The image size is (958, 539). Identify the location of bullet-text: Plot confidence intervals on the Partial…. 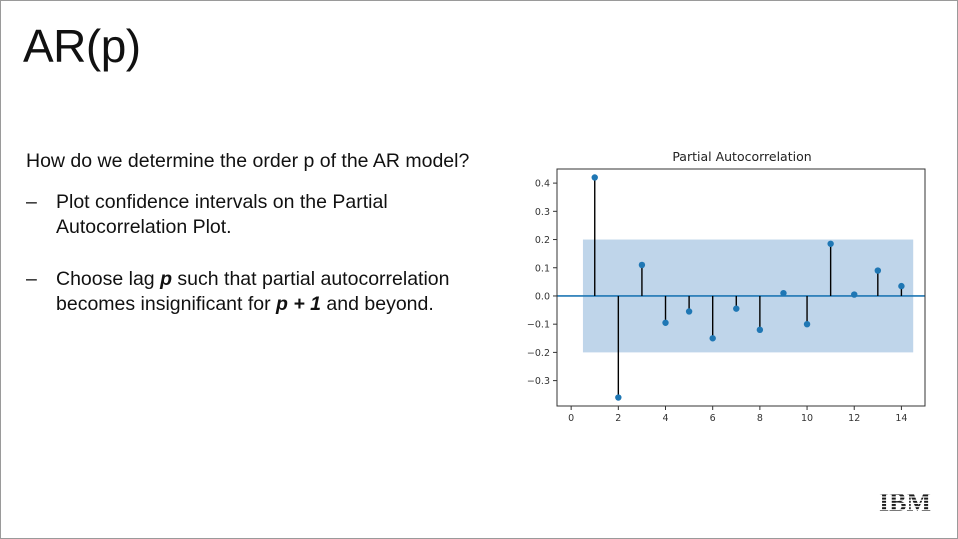
(222, 214).